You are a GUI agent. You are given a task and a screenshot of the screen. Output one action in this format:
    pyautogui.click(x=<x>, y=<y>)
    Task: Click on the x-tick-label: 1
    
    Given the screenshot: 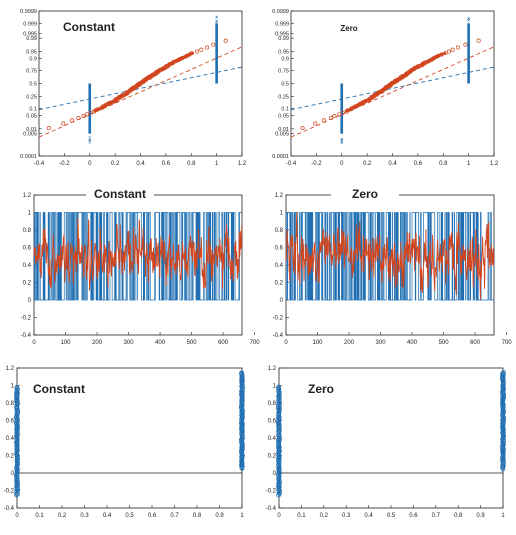 What is the action you would take?
    pyautogui.click(x=503, y=516)
    